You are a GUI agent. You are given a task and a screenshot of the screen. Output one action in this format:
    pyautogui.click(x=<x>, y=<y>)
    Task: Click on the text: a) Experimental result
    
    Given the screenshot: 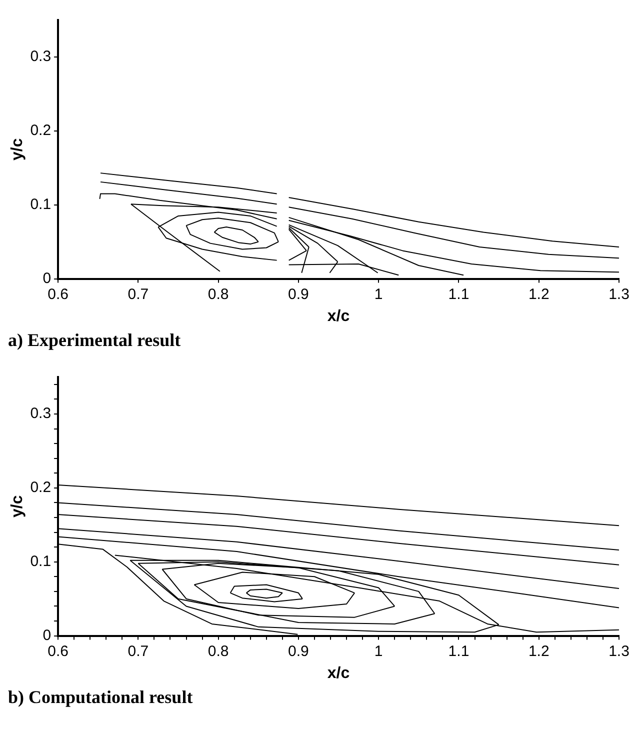 What is the action you would take?
    pyautogui.click(x=95, y=340)
    